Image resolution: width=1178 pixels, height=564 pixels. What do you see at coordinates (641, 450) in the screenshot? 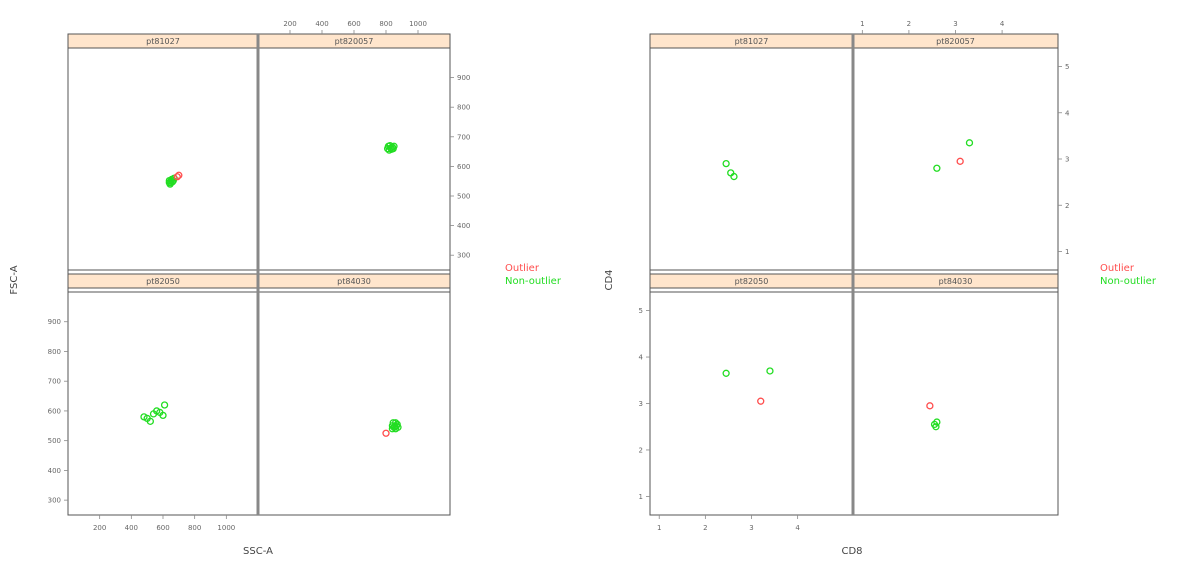
I see `c2-ytick-left-1: 2` at bounding box center [641, 450].